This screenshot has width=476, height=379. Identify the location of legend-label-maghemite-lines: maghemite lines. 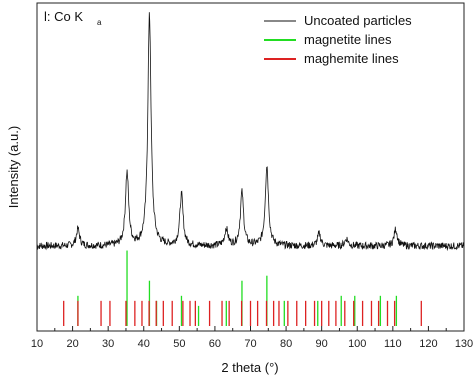
(351, 58).